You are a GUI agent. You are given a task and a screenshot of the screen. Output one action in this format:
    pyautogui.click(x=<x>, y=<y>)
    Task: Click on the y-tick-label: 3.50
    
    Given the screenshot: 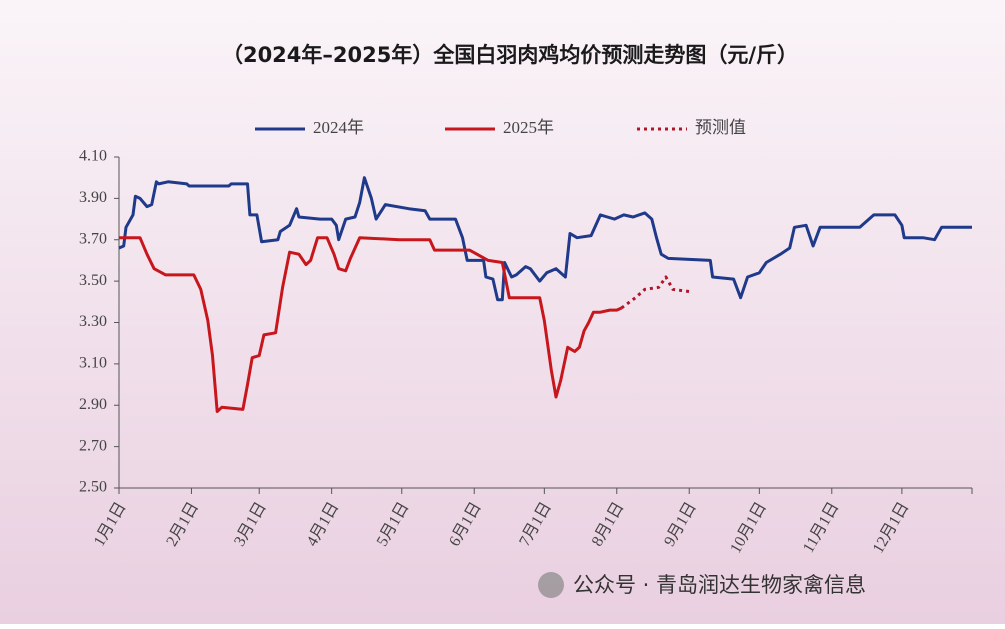 What is the action you would take?
    pyautogui.click(x=93, y=280)
    